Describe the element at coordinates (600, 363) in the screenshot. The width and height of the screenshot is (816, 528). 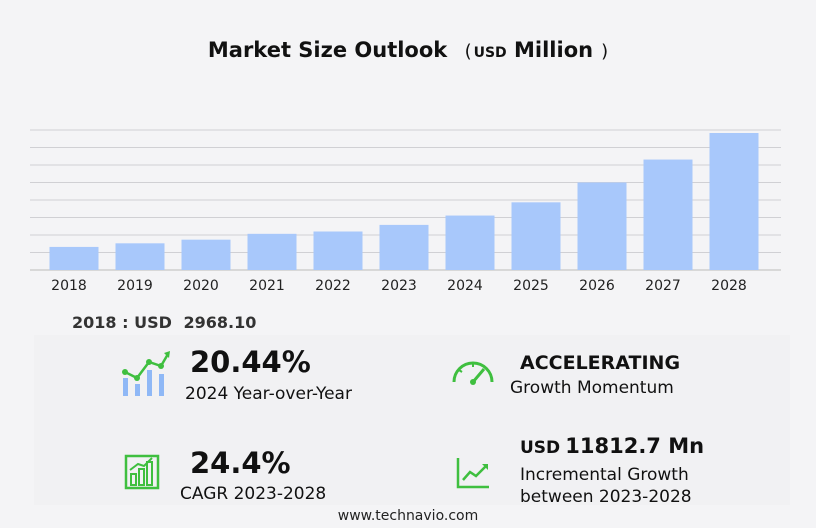
I see `momentum-value: ACCELERATING` at that location.